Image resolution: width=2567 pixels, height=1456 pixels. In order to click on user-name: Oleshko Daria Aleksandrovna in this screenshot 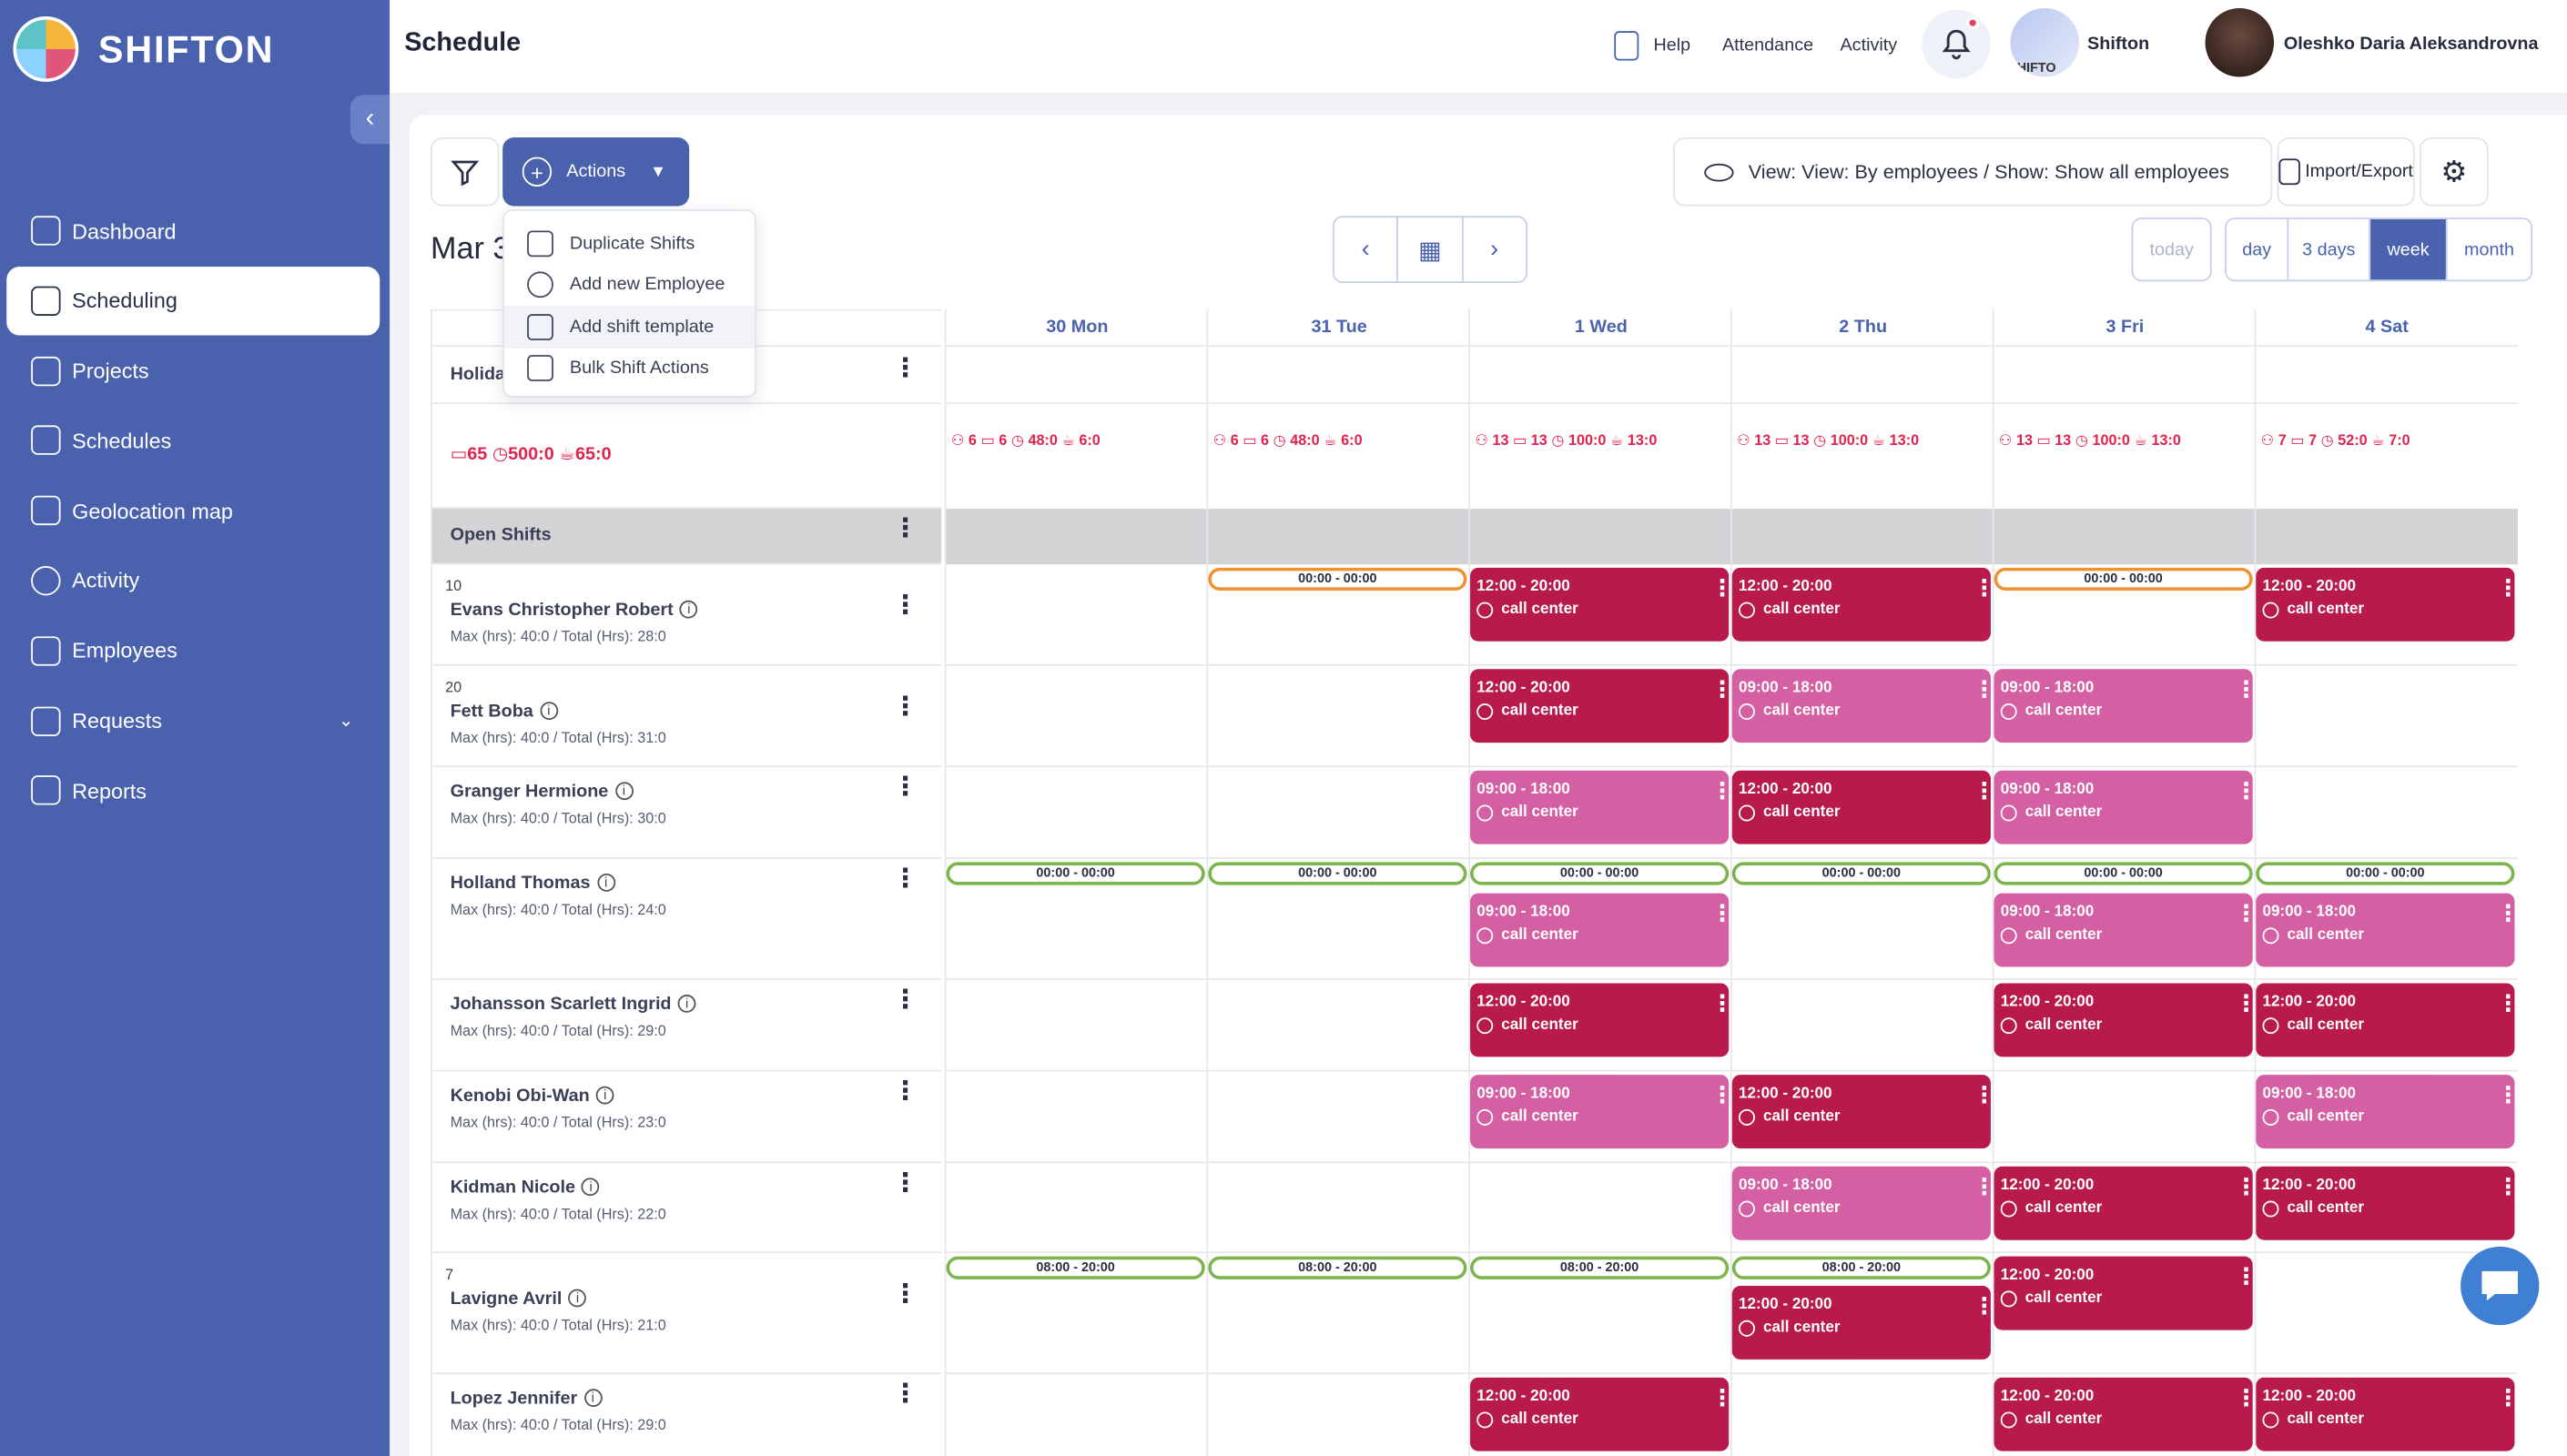, I will do `click(2411, 45)`.